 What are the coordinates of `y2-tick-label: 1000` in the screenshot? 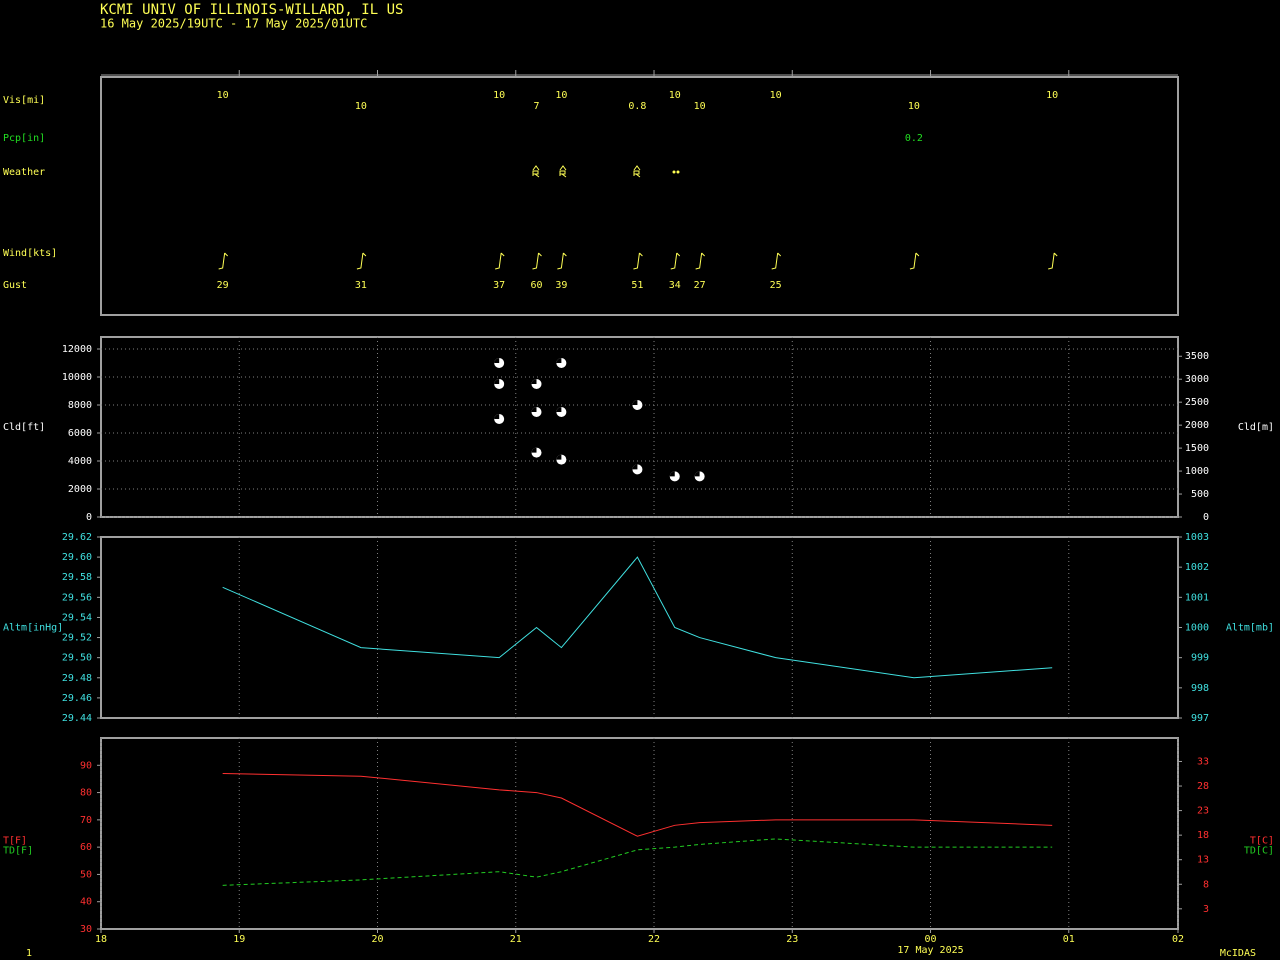 It's located at (1197, 471).